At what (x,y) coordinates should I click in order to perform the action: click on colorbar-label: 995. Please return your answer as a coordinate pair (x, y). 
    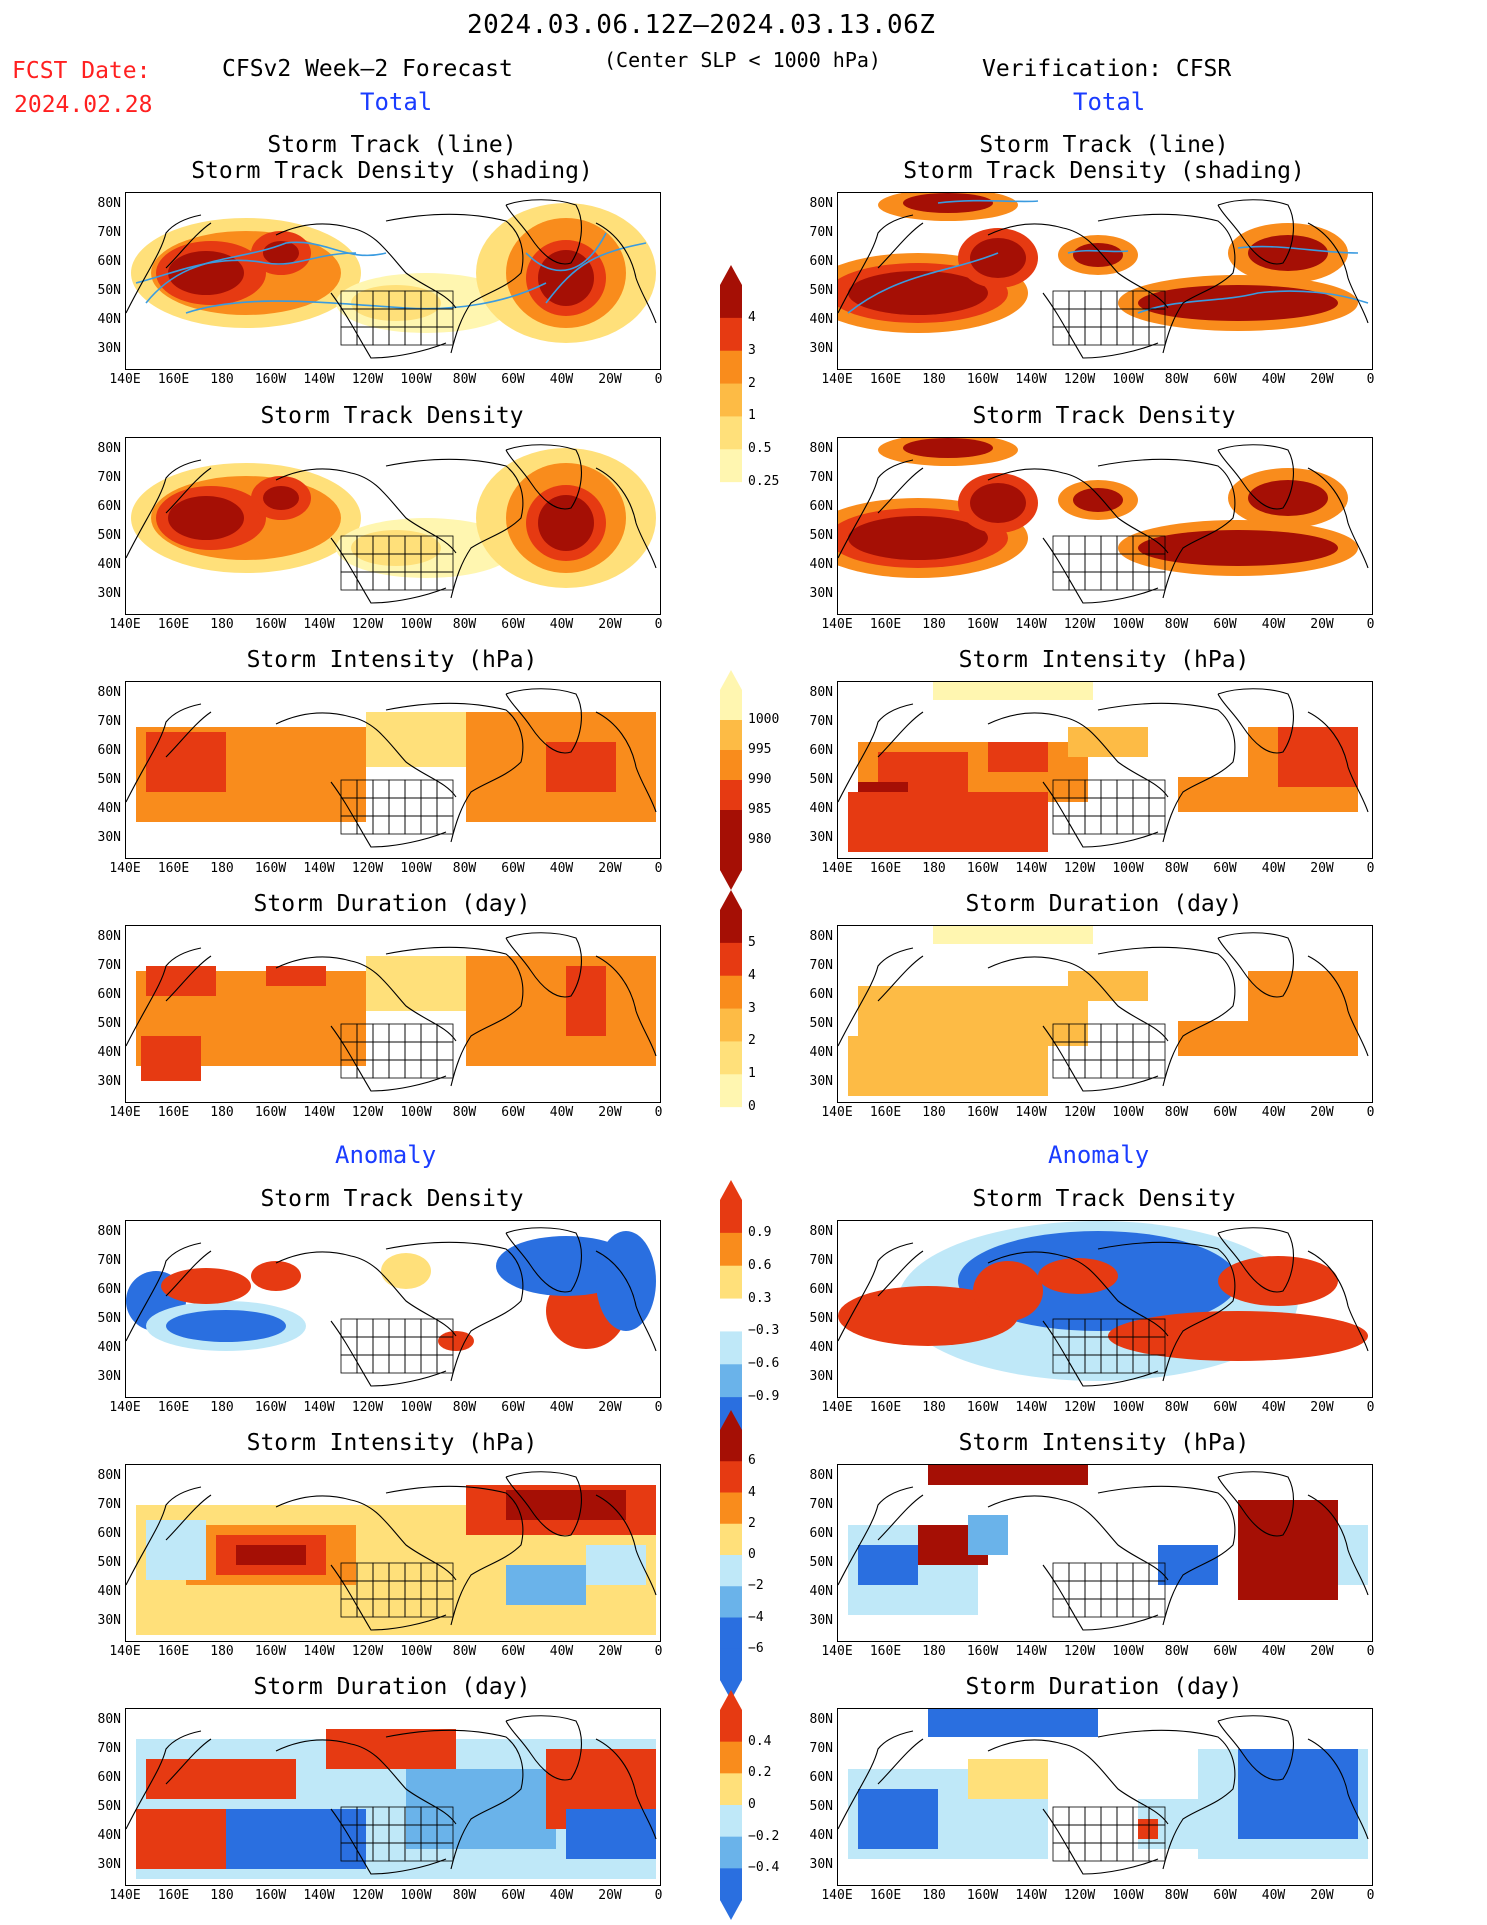
    Looking at the image, I should click on (760, 749).